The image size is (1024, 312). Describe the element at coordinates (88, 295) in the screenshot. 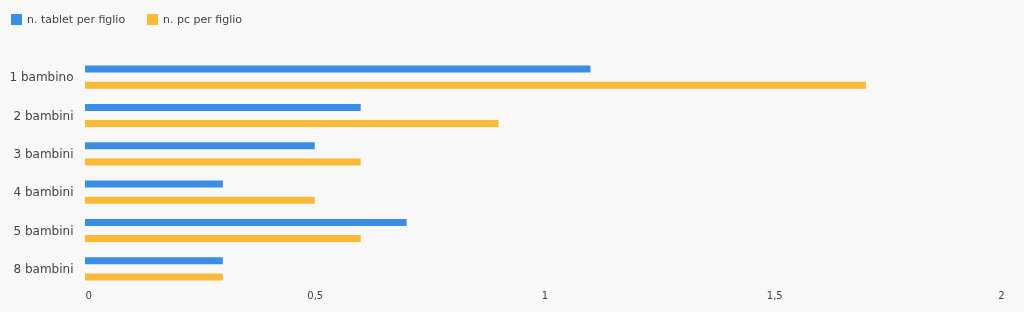

I see `x-tick-label: 0` at that location.